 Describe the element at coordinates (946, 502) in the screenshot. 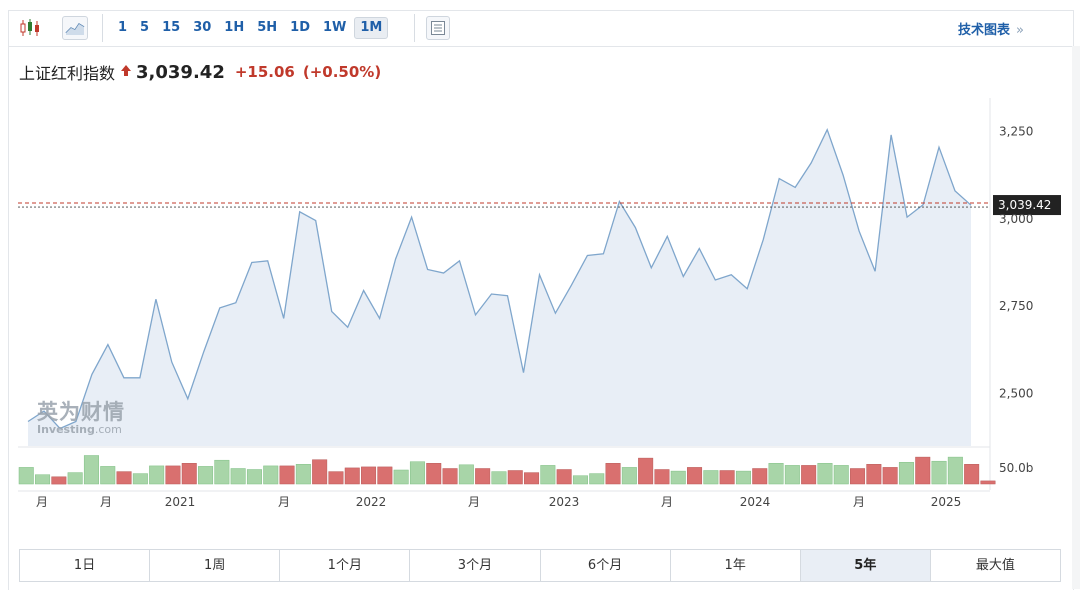

I see `x-tick-label: 2025` at that location.